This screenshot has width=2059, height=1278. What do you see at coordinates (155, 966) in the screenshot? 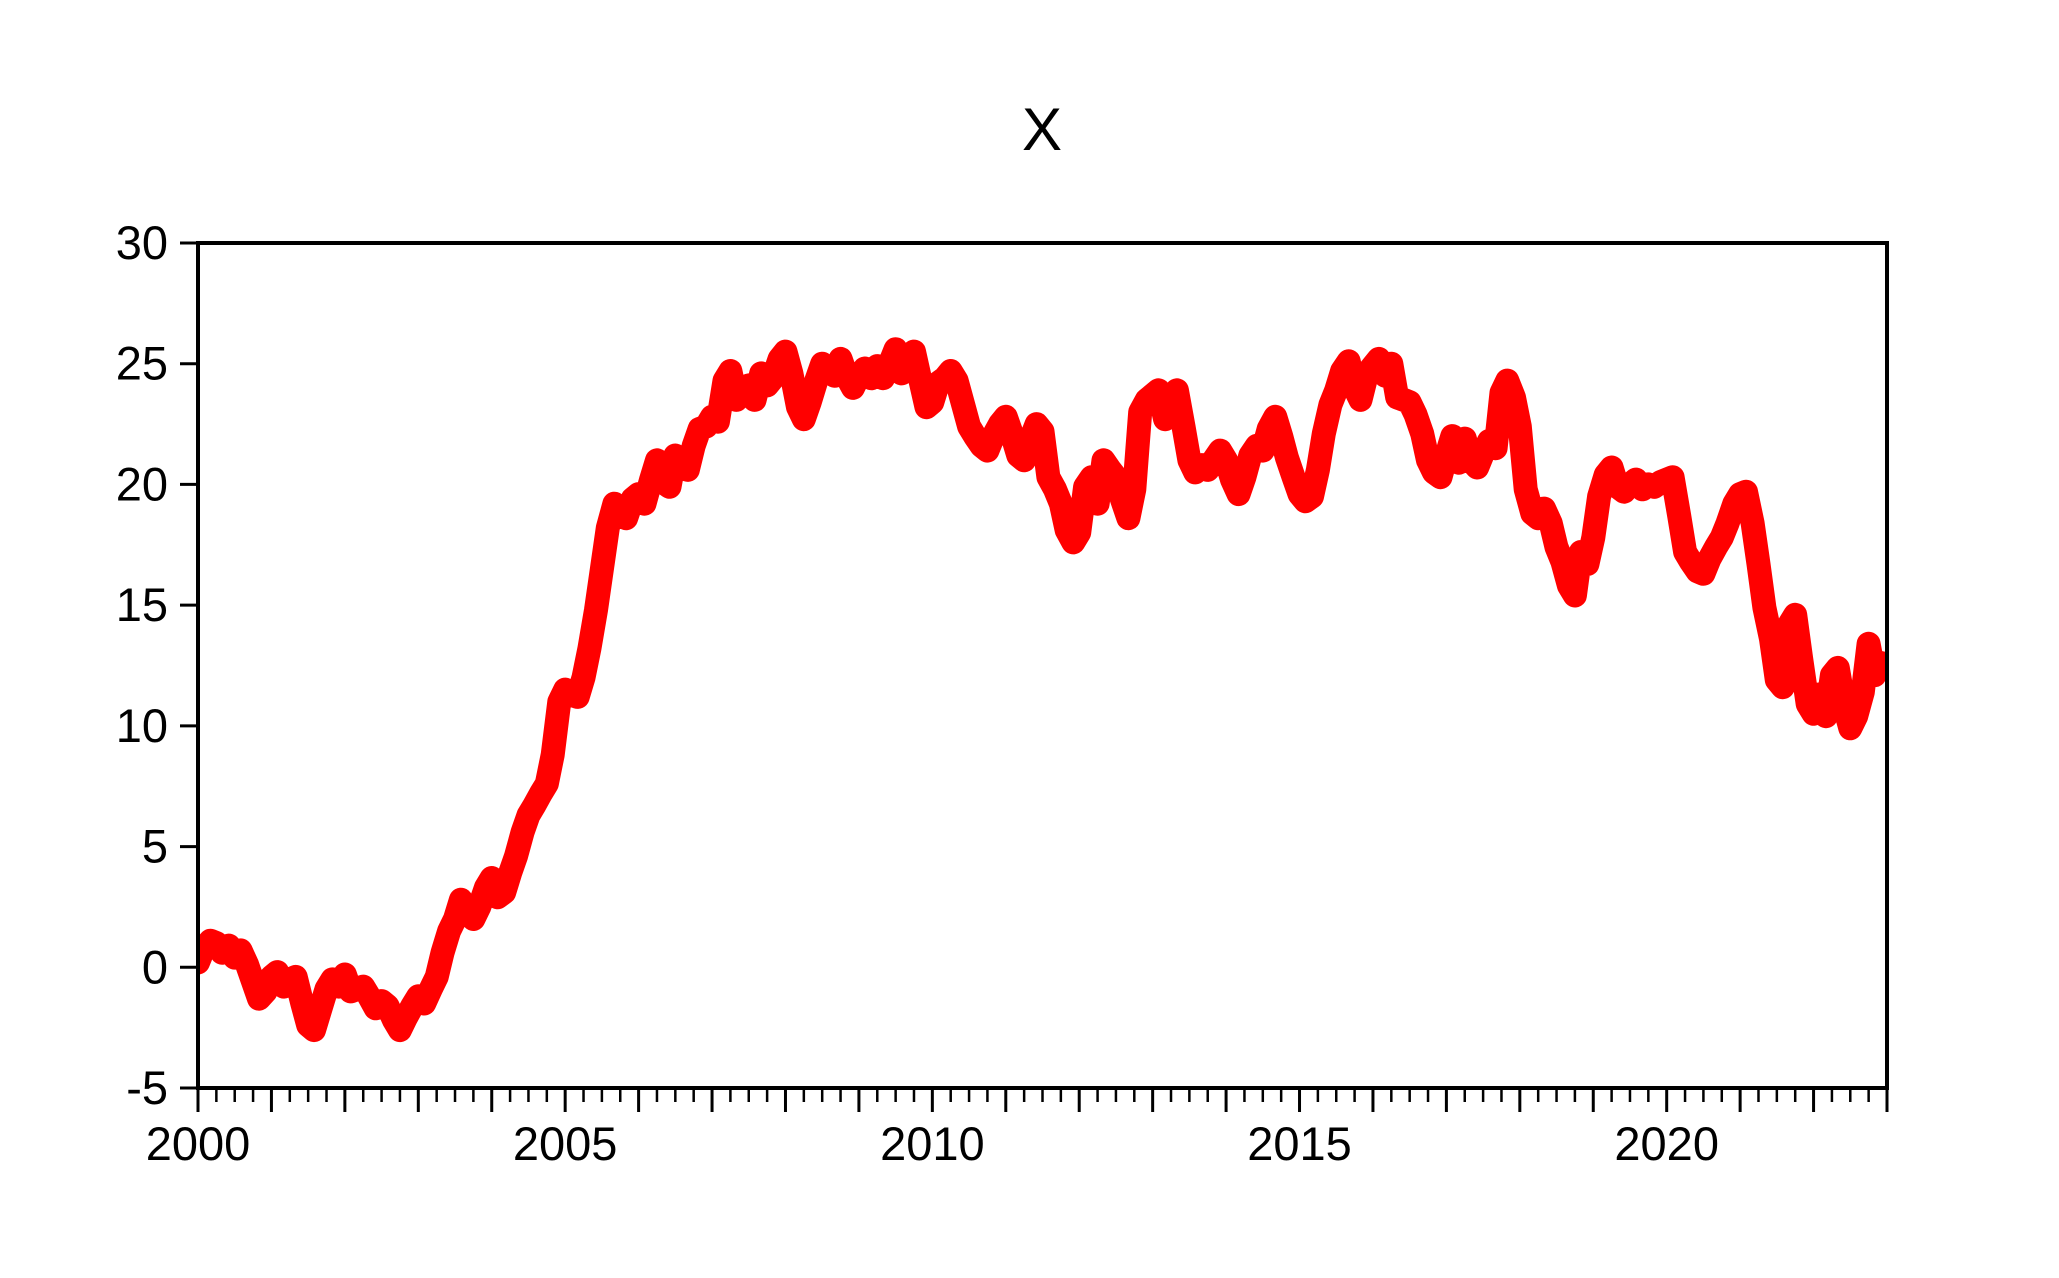
I see `y-tick-label: 0` at bounding box center [155, 966].